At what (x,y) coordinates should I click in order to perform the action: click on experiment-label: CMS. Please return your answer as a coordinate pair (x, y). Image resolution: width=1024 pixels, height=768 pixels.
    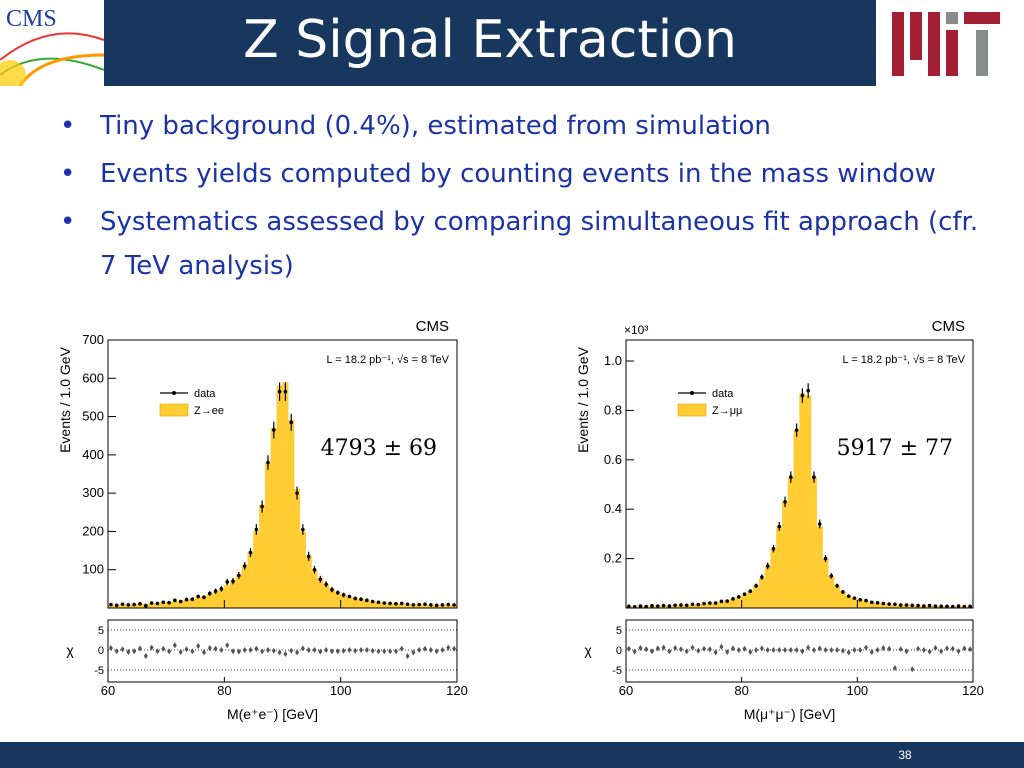
    Looking at the image, I should click on (432, 326).